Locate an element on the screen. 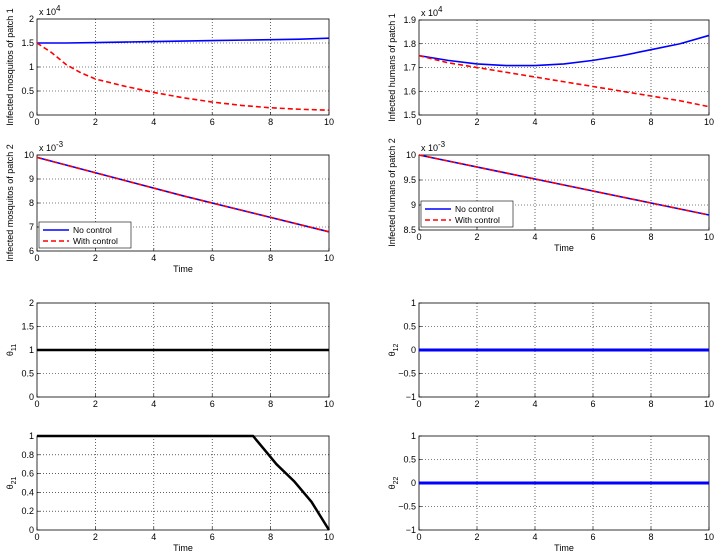 Image resolution: width=724 pixels, height=559 pixels. y-axis-label: Infected mosquitos of patch 2 is located at coordinates (10, 203).